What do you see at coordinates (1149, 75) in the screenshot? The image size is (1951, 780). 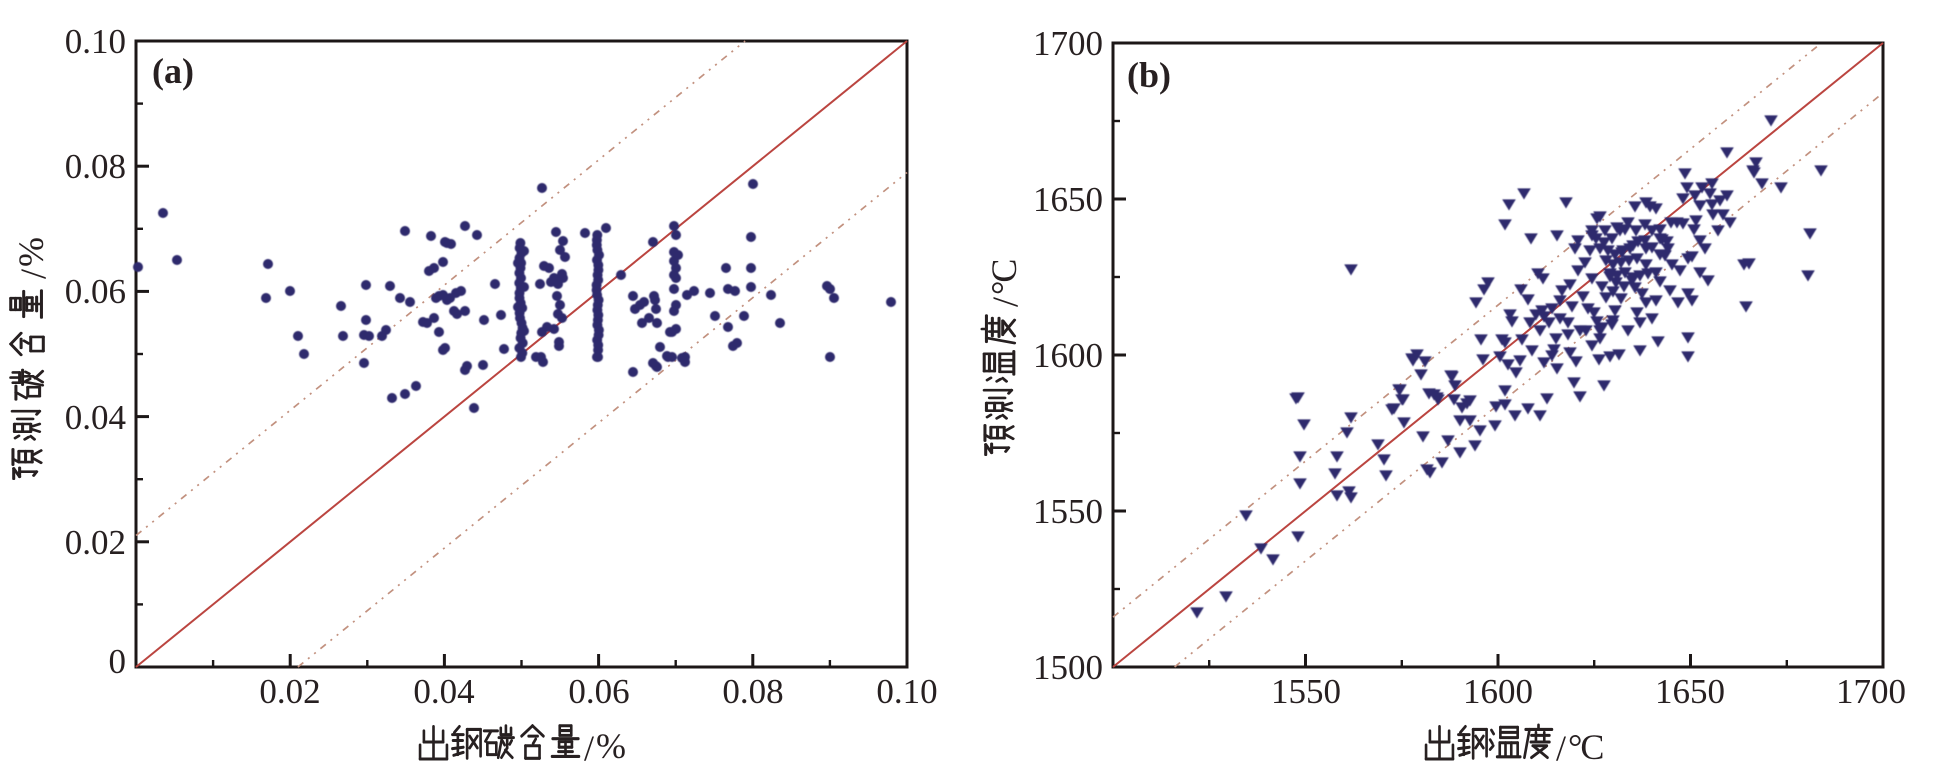 I see `svg-text: (b)` at bounding box center [1149, 75].